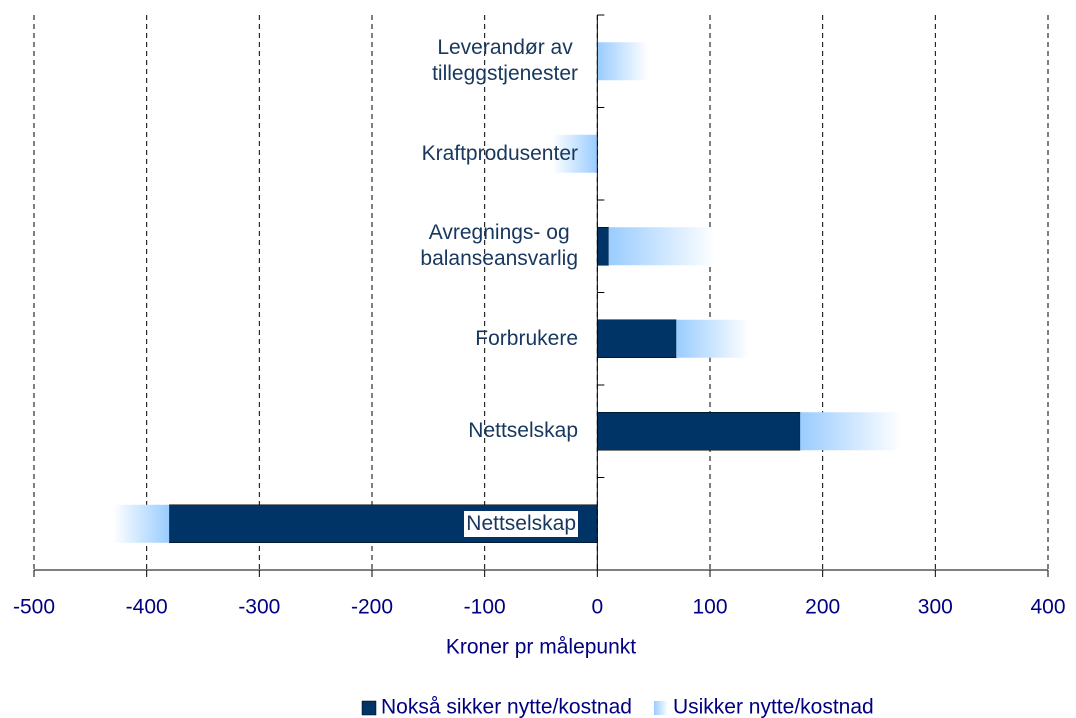 The image size is (1076, 718). I want to click on category-label: Avregnings- og balanseansvarlig, so click(499, 246).